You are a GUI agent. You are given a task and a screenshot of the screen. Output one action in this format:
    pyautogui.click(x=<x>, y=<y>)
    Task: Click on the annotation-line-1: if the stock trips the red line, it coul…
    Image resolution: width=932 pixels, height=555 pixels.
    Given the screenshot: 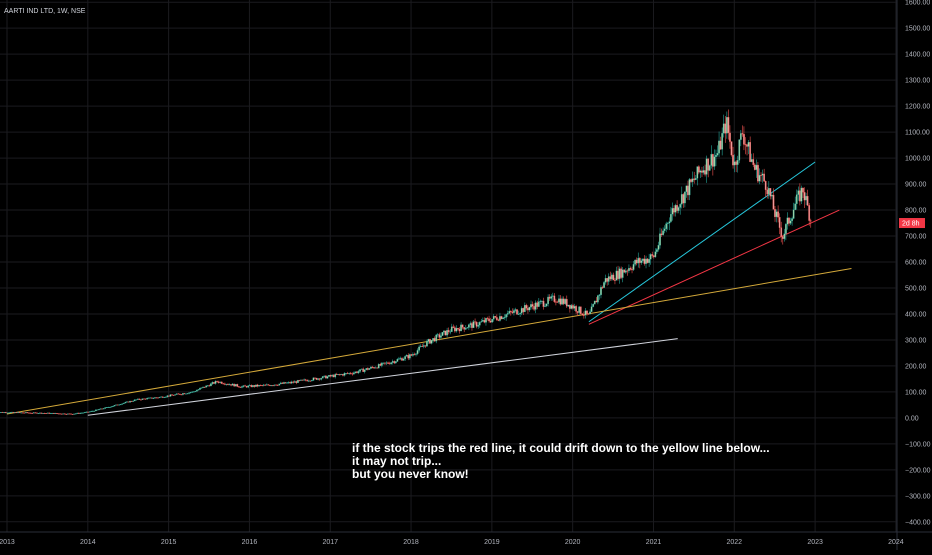 What is the action you would take?
    pyautogui.click(x=561, y=448)
    